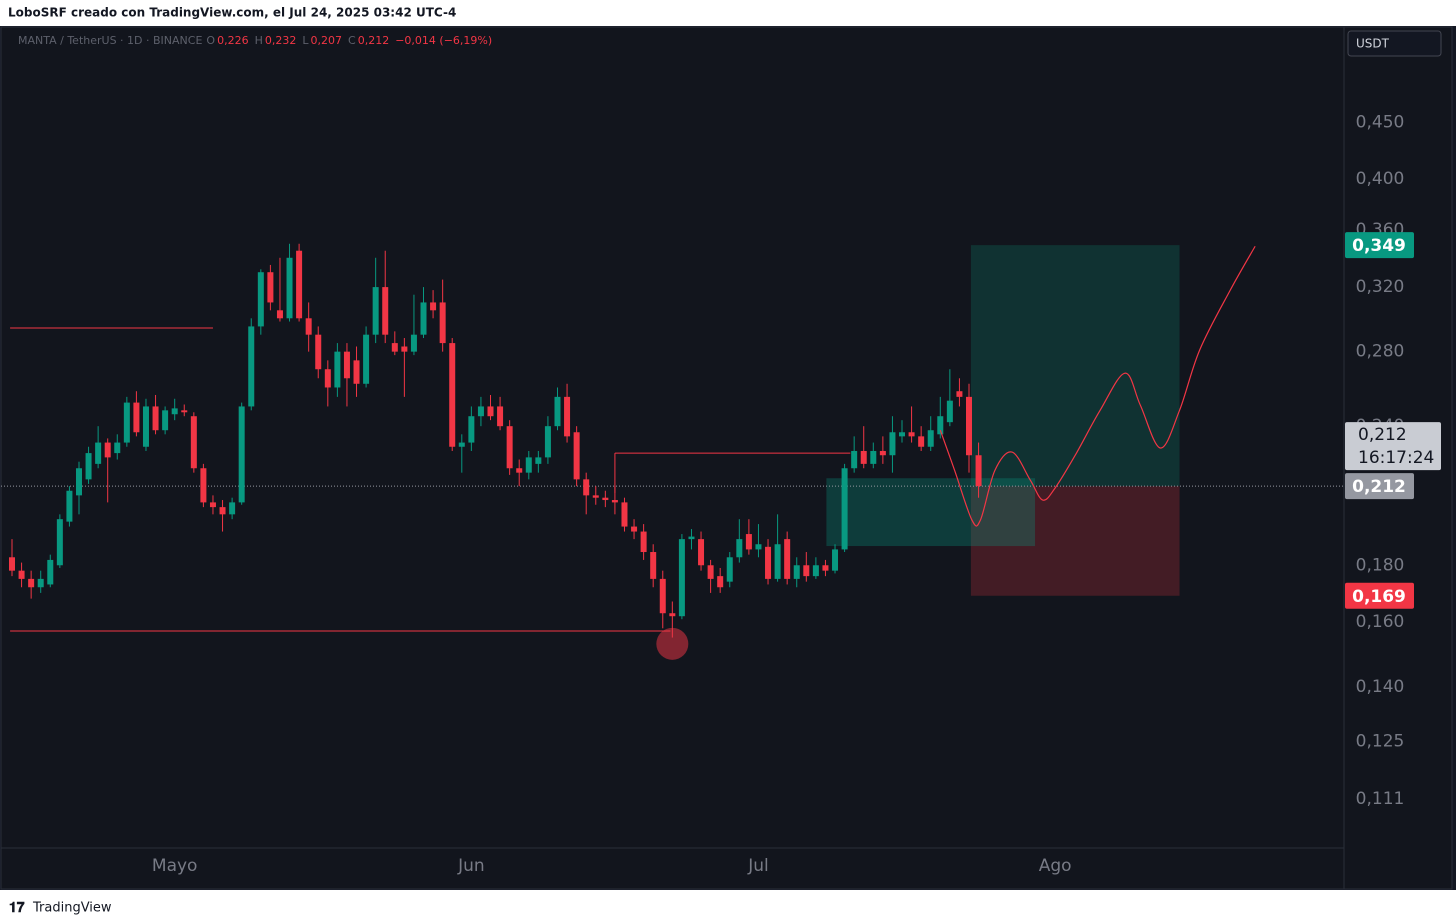  I want to click on y-tick-label: 0,400, so click(1380, 179).